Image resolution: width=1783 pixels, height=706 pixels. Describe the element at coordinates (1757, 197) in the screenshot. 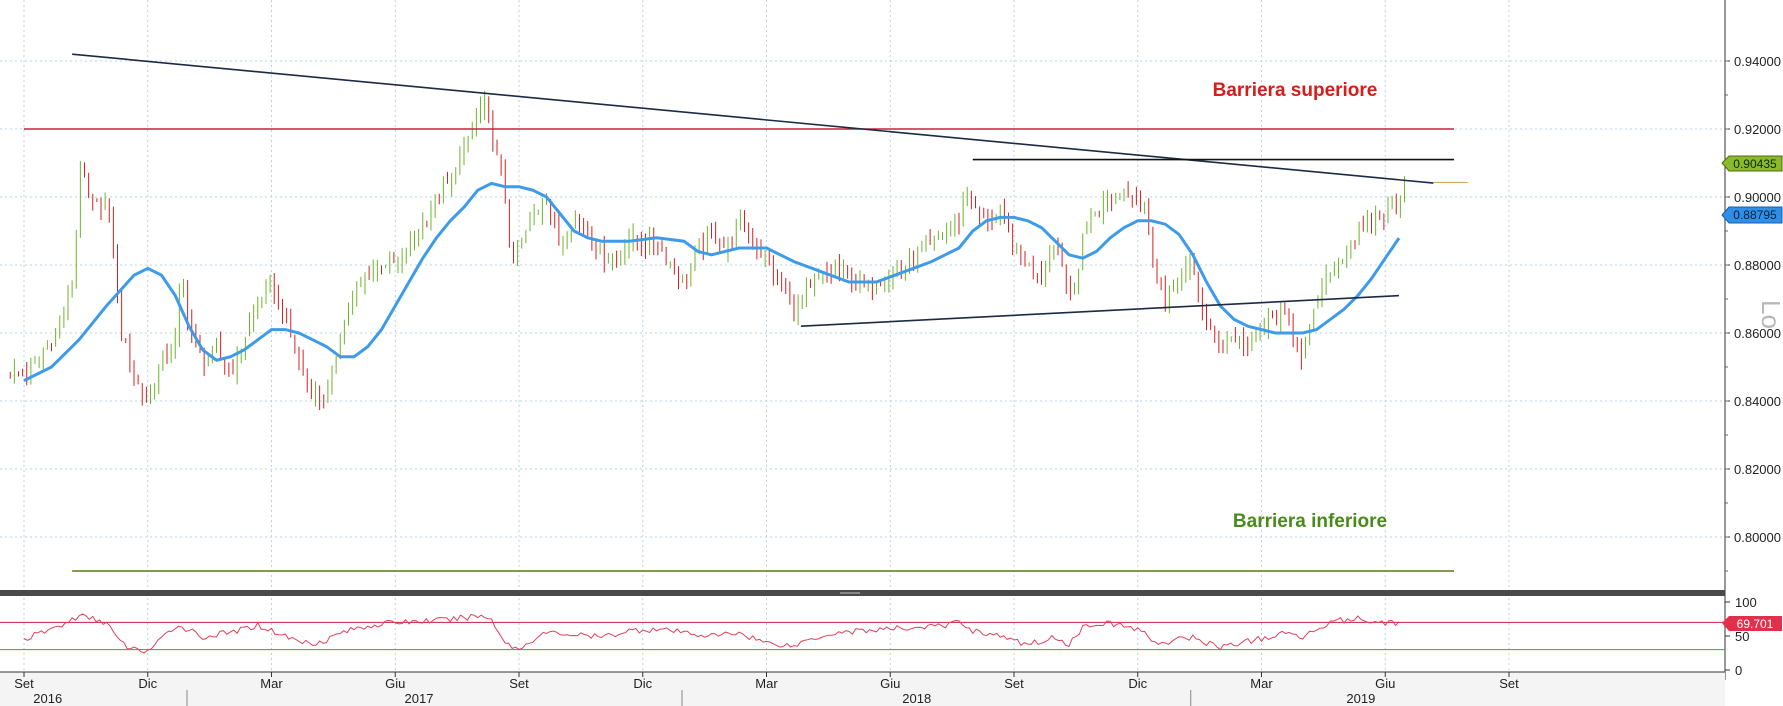

I see `y-tick-label: 0.90000` at that location.